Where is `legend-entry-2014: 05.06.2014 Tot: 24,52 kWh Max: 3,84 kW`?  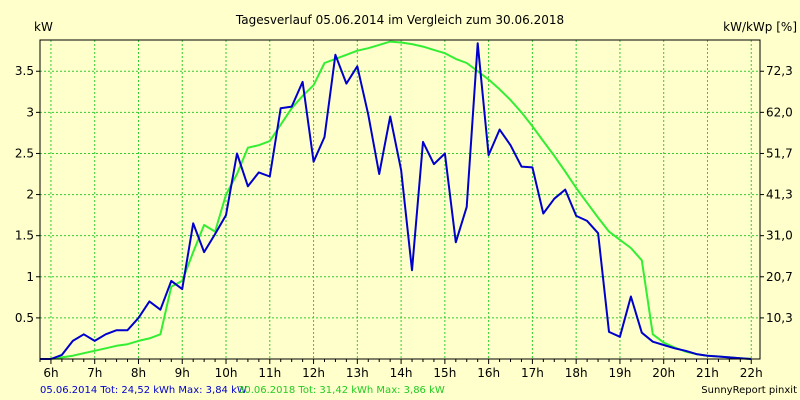
legend-entry-2014: 05.06.2014 Tot: 24,52 kWh Max: 3,84 kW is located at coordinates (143, 390).